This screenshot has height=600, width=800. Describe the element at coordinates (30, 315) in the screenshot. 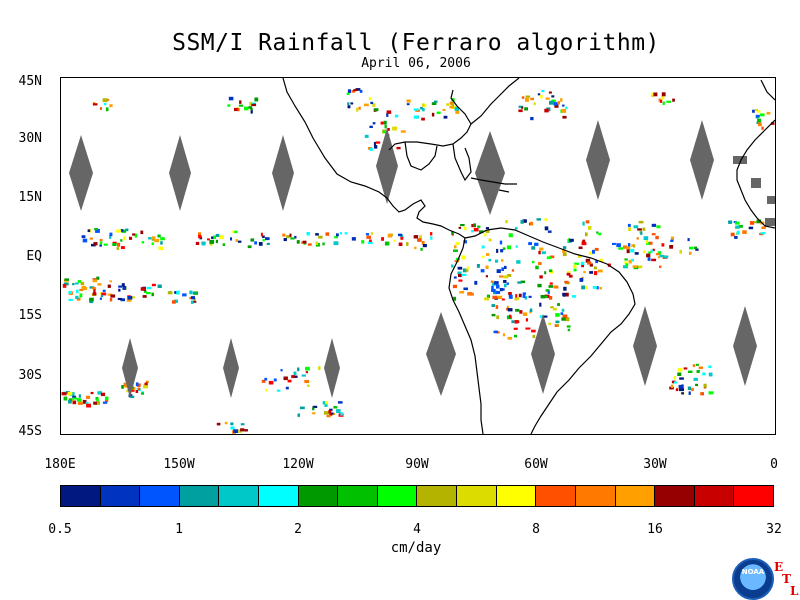

I see `lat-label-15s: 15S` at that location.